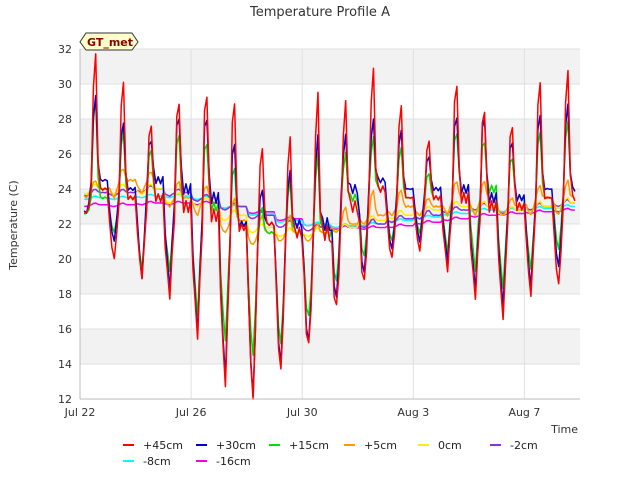  Describe the element at coordinates (309, 445) in the screenshot. I see `legend-label: +15cm` at that location.